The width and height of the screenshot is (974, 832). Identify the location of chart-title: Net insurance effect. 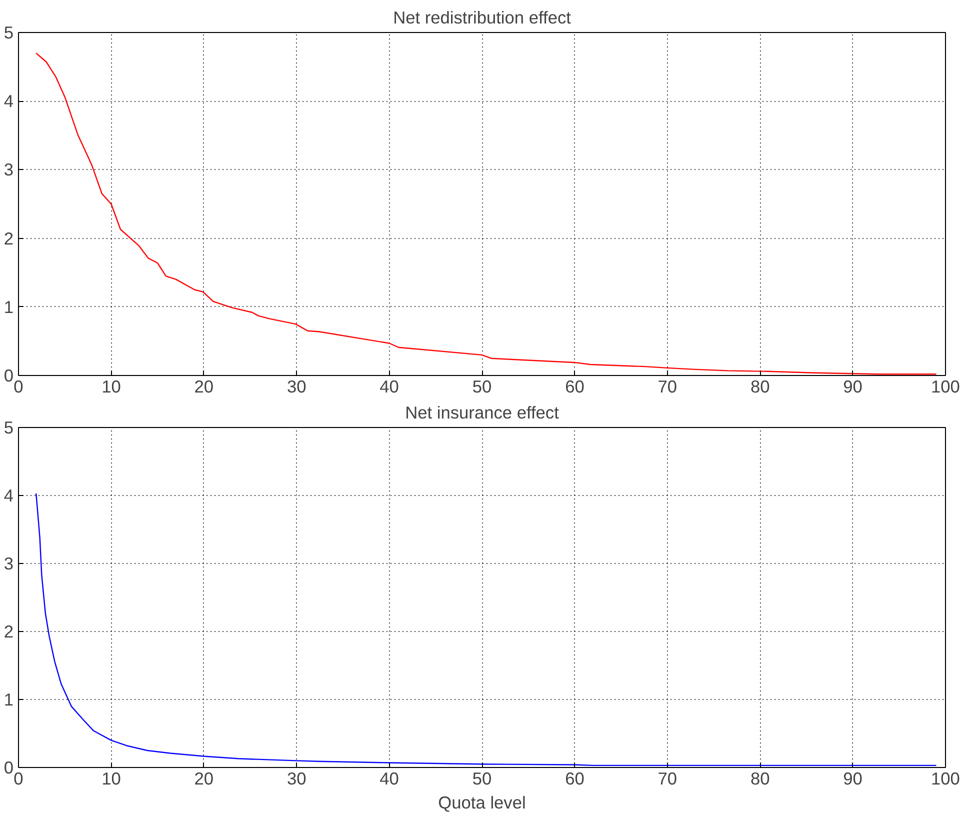
(482, 412).